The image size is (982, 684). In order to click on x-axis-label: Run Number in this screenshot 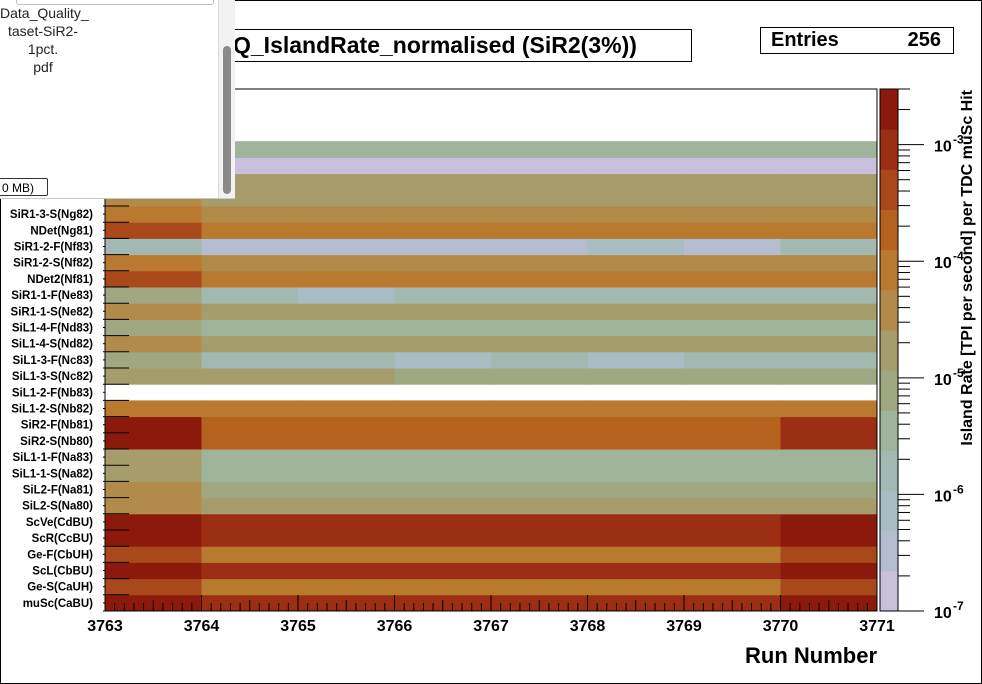, I will do `click(811, 655)`.